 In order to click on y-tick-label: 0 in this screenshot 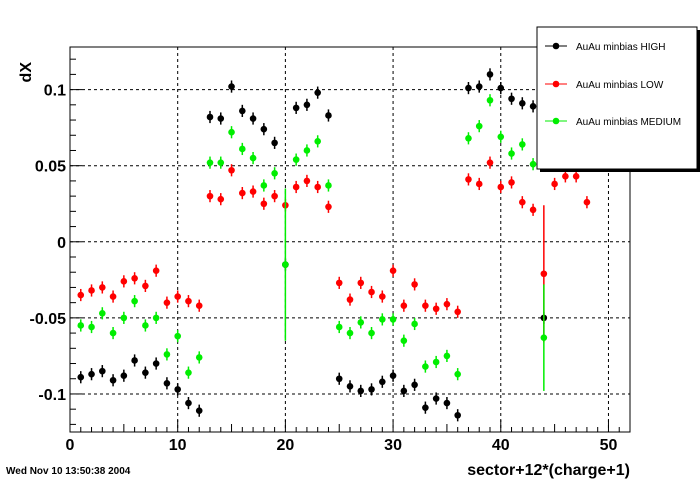, I will do `click(61, 243)`.